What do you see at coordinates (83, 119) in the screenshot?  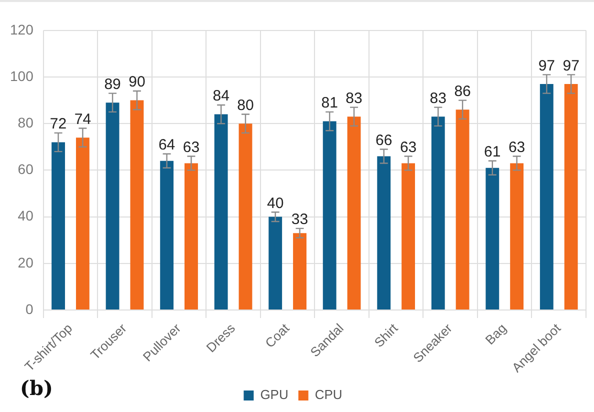 I see `data-label: 74` at bounding box center [83, 119].